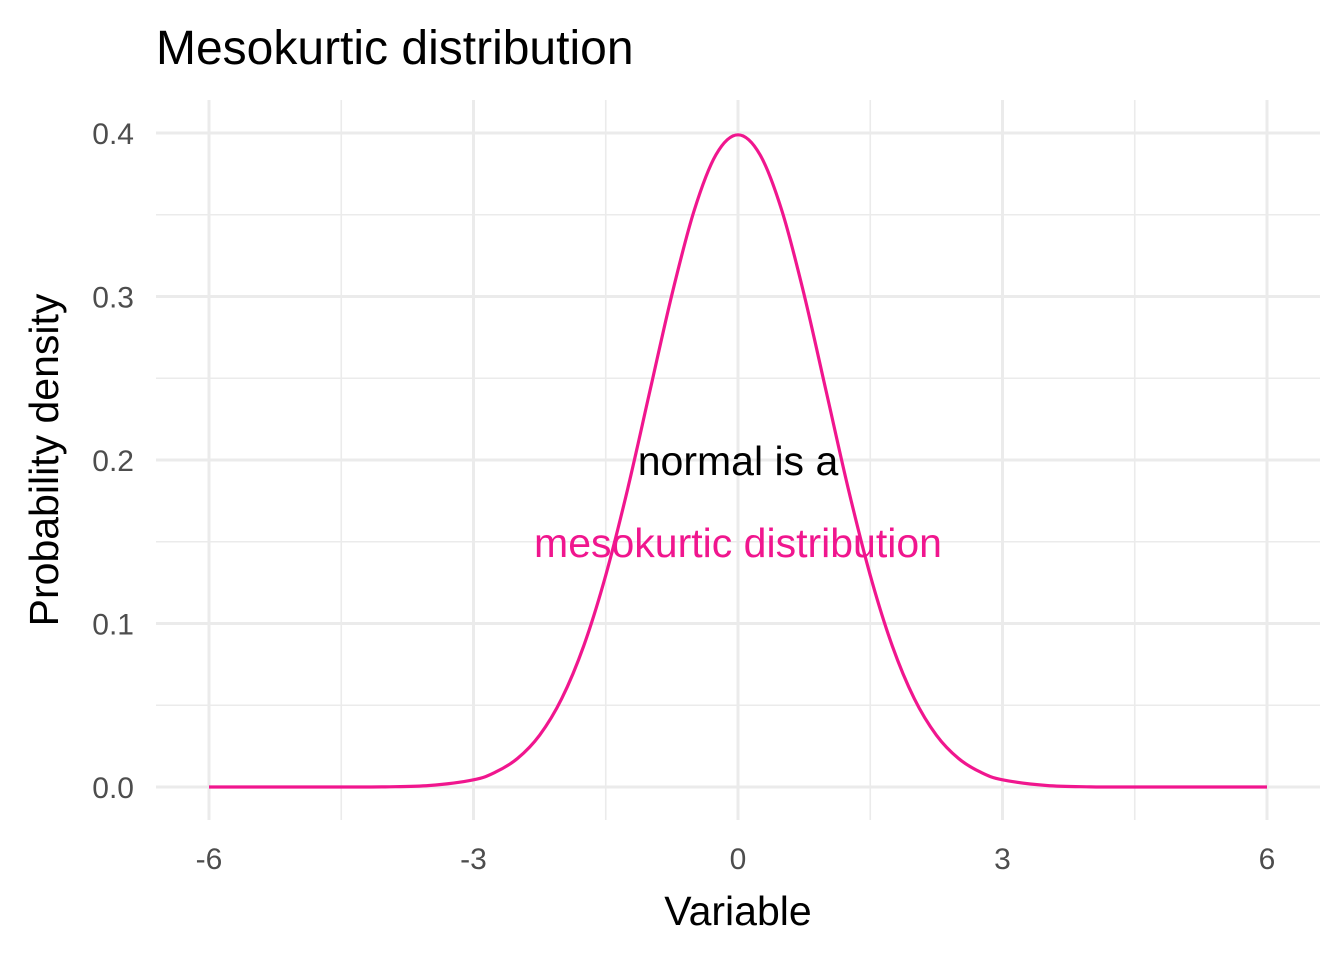  I want to click on x-tick-label: 3, so click(1002, 859).